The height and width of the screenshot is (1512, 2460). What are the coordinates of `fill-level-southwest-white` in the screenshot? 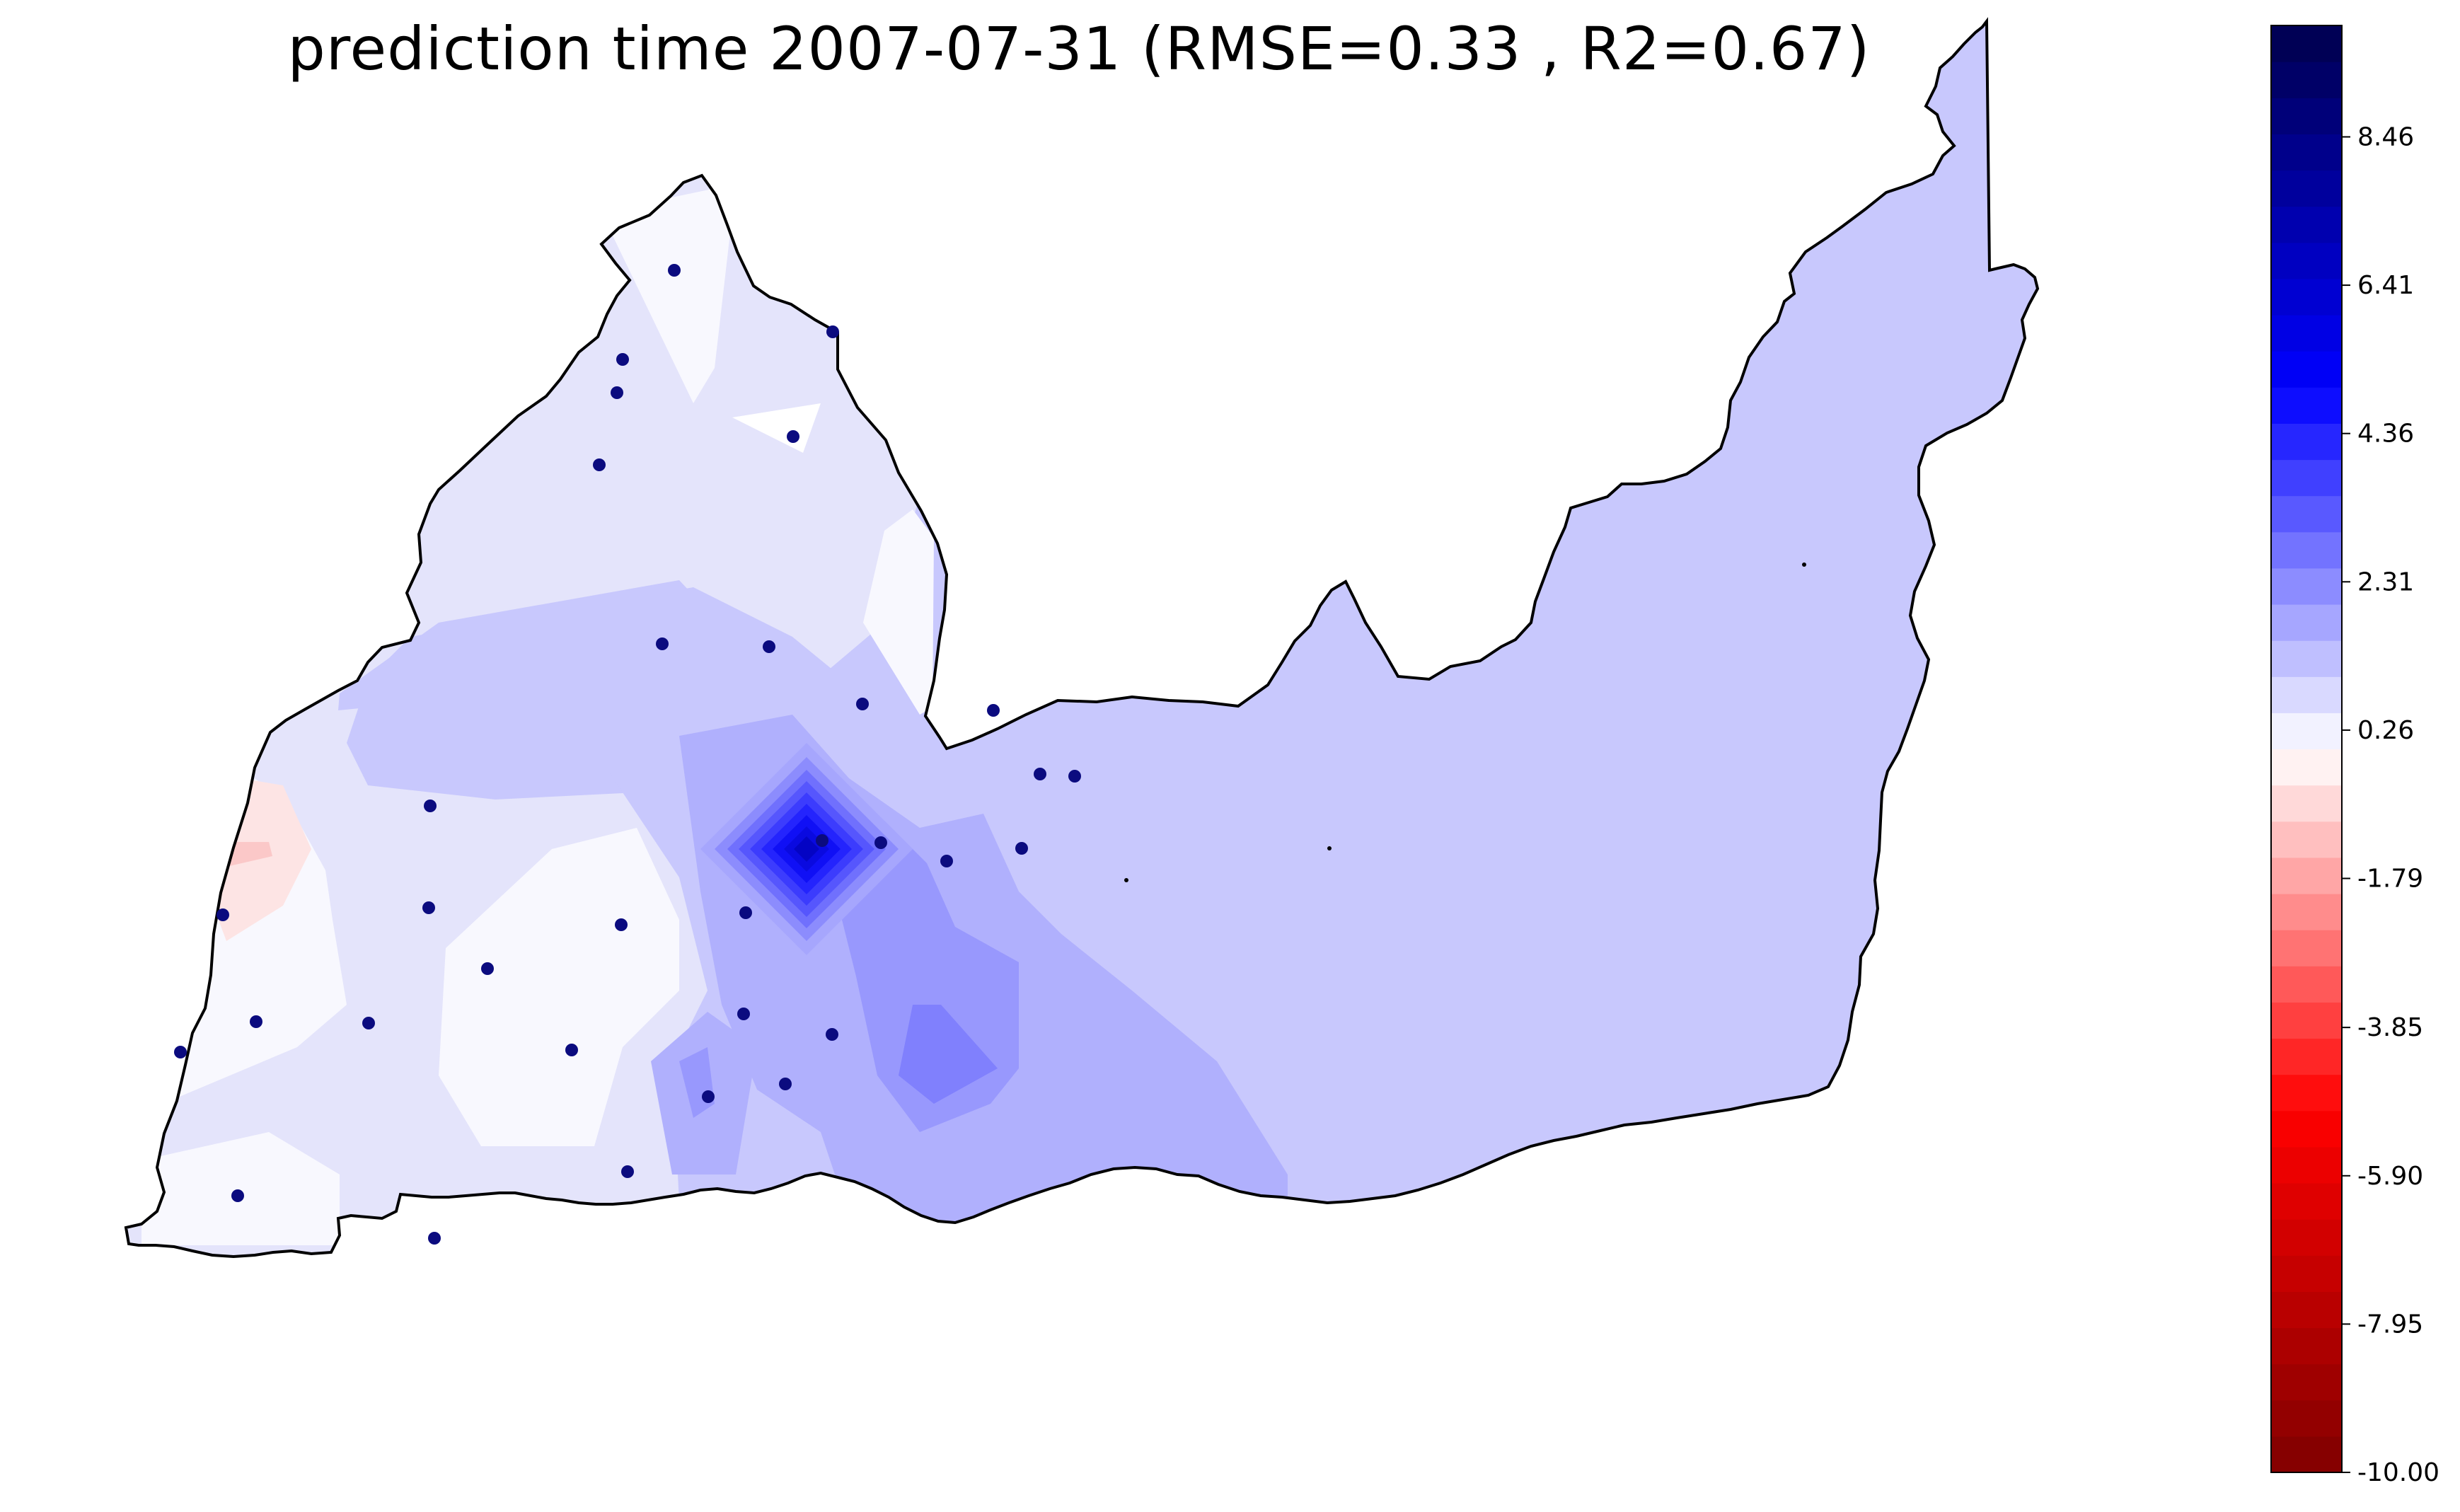 It's located at (241, 1188).